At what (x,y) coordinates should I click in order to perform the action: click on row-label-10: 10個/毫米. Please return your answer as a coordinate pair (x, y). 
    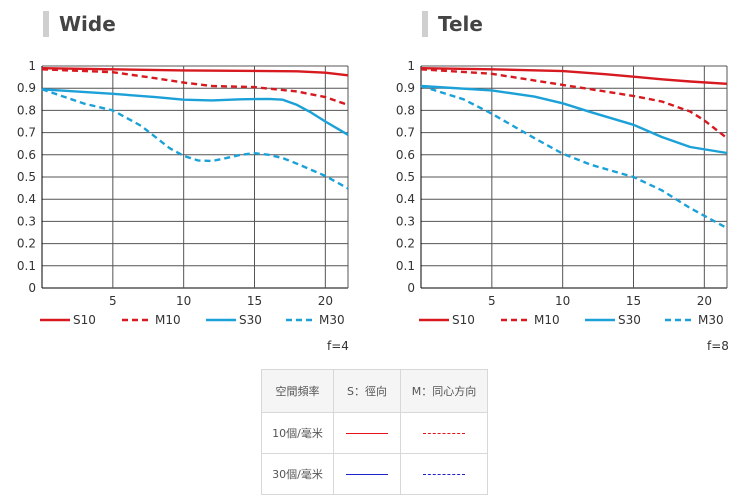
    Looking at the image, I should click on (297, 433).